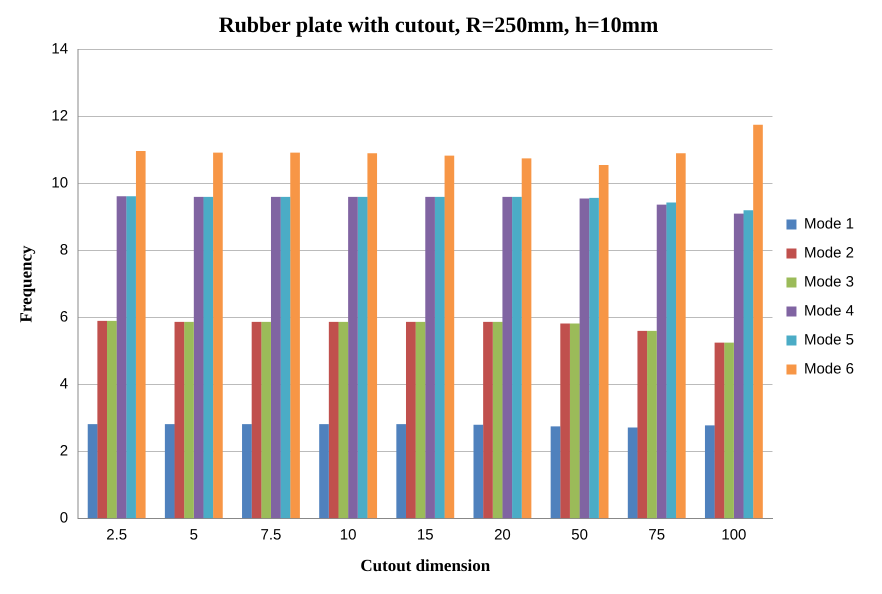 Image resolution: width=882 pixels, height=594 pixels. I want to click on y-tick-label: 10, so click(59, 183).